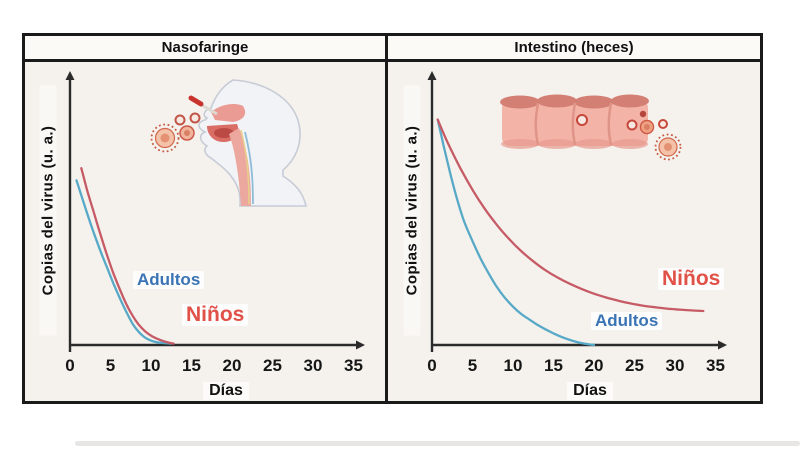 The width and height of the screenshot is (800, 450). Describe the element at coordinates (574, 47) in the screenshot. I see `panel-title-intestino: Intestino (heces)` at that location.